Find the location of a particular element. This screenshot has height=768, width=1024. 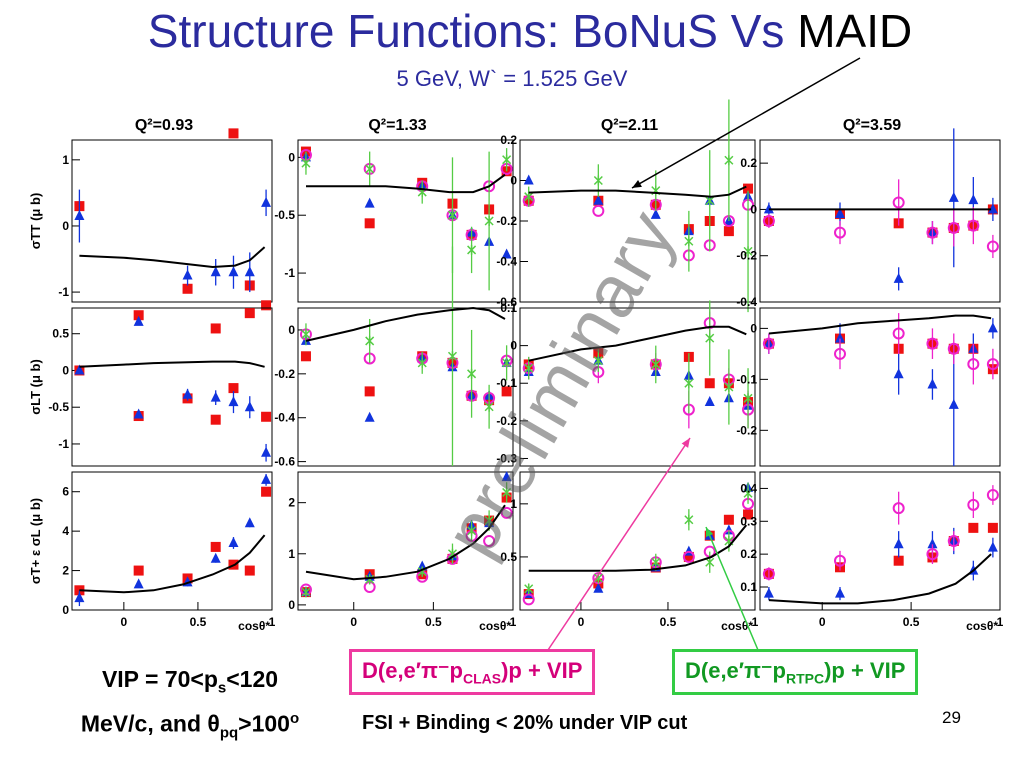

y-tick-label: -0.5 is located at coordinates (58, 407).